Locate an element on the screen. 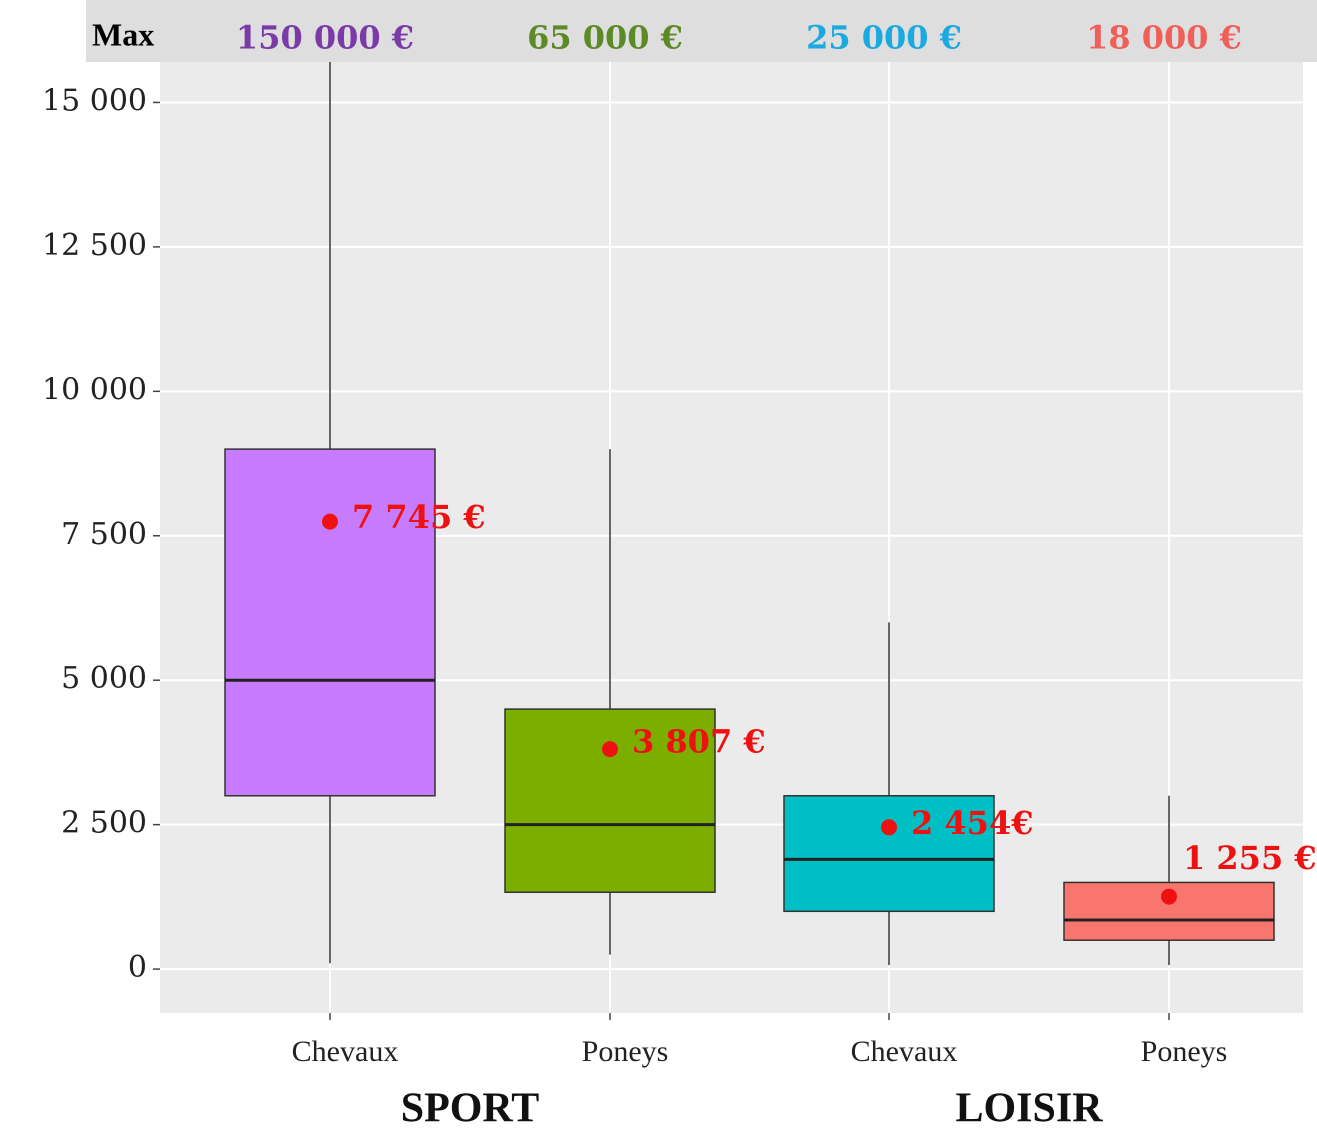 The height and width of the screenshot is (1136, 1317). max-value: 150 000 € is located at coordinates (325, 38).